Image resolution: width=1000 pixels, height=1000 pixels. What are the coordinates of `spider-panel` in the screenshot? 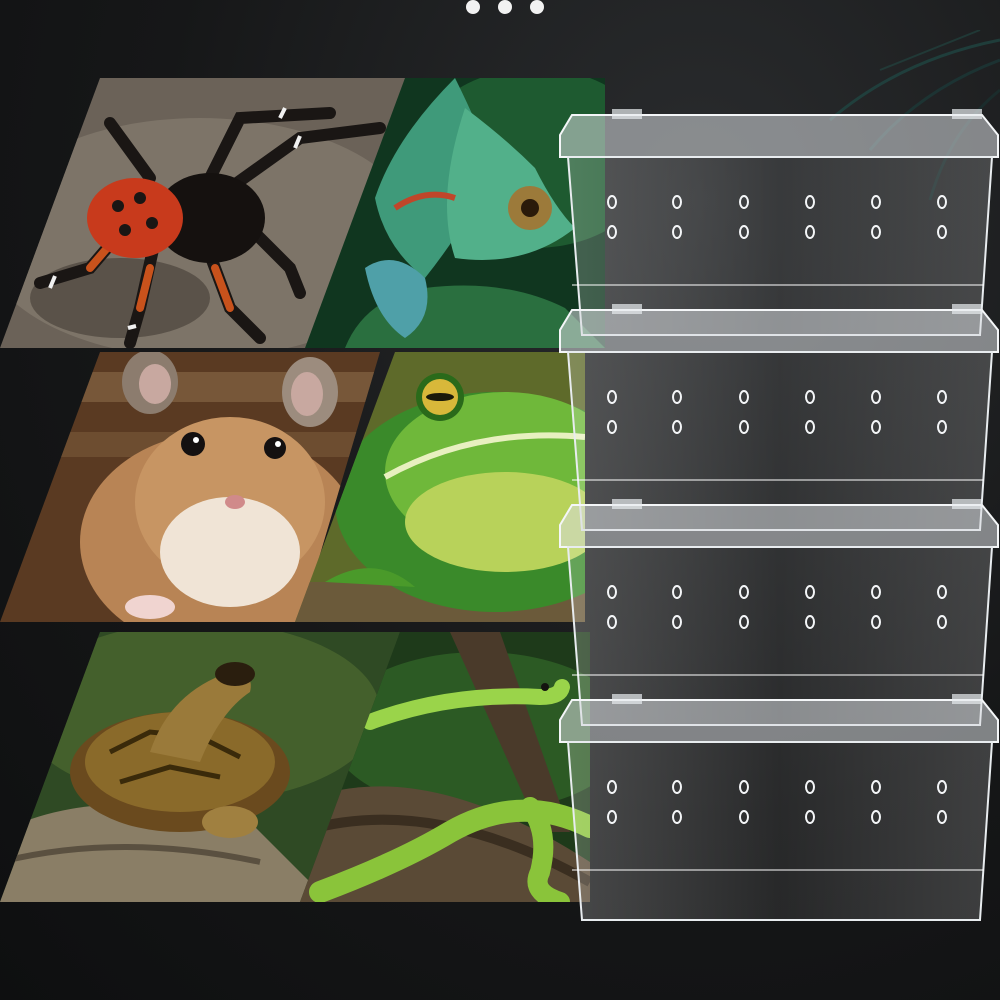 It's located at (206, 213).